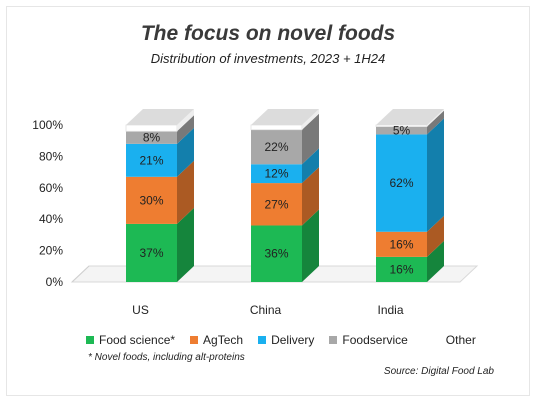  I want to click on axis-line, so click(80, 274).